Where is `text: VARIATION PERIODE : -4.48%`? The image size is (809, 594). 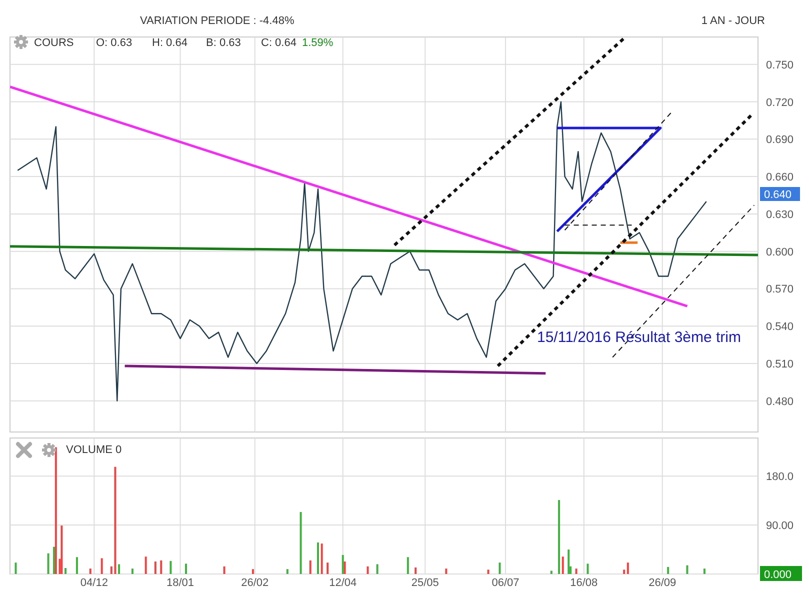
text: VARIATION PERIODE : -4.48% is located at coordinates (217, 21).